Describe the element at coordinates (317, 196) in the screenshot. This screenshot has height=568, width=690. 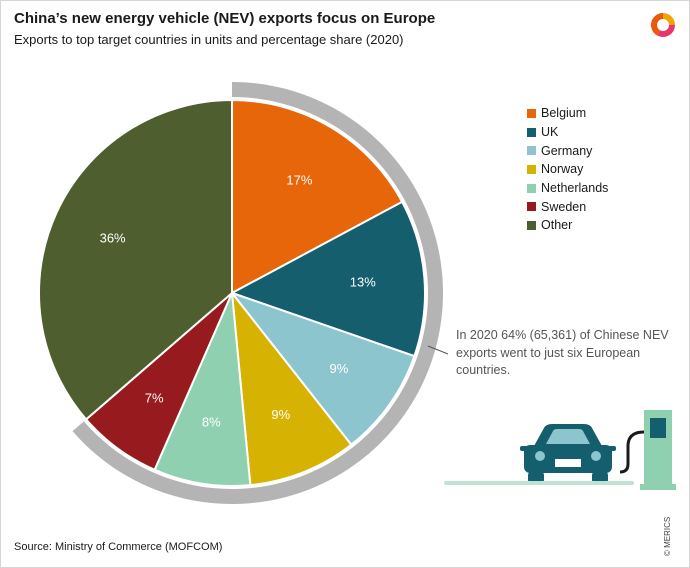
I see `pie-slice-belgium` at that location.